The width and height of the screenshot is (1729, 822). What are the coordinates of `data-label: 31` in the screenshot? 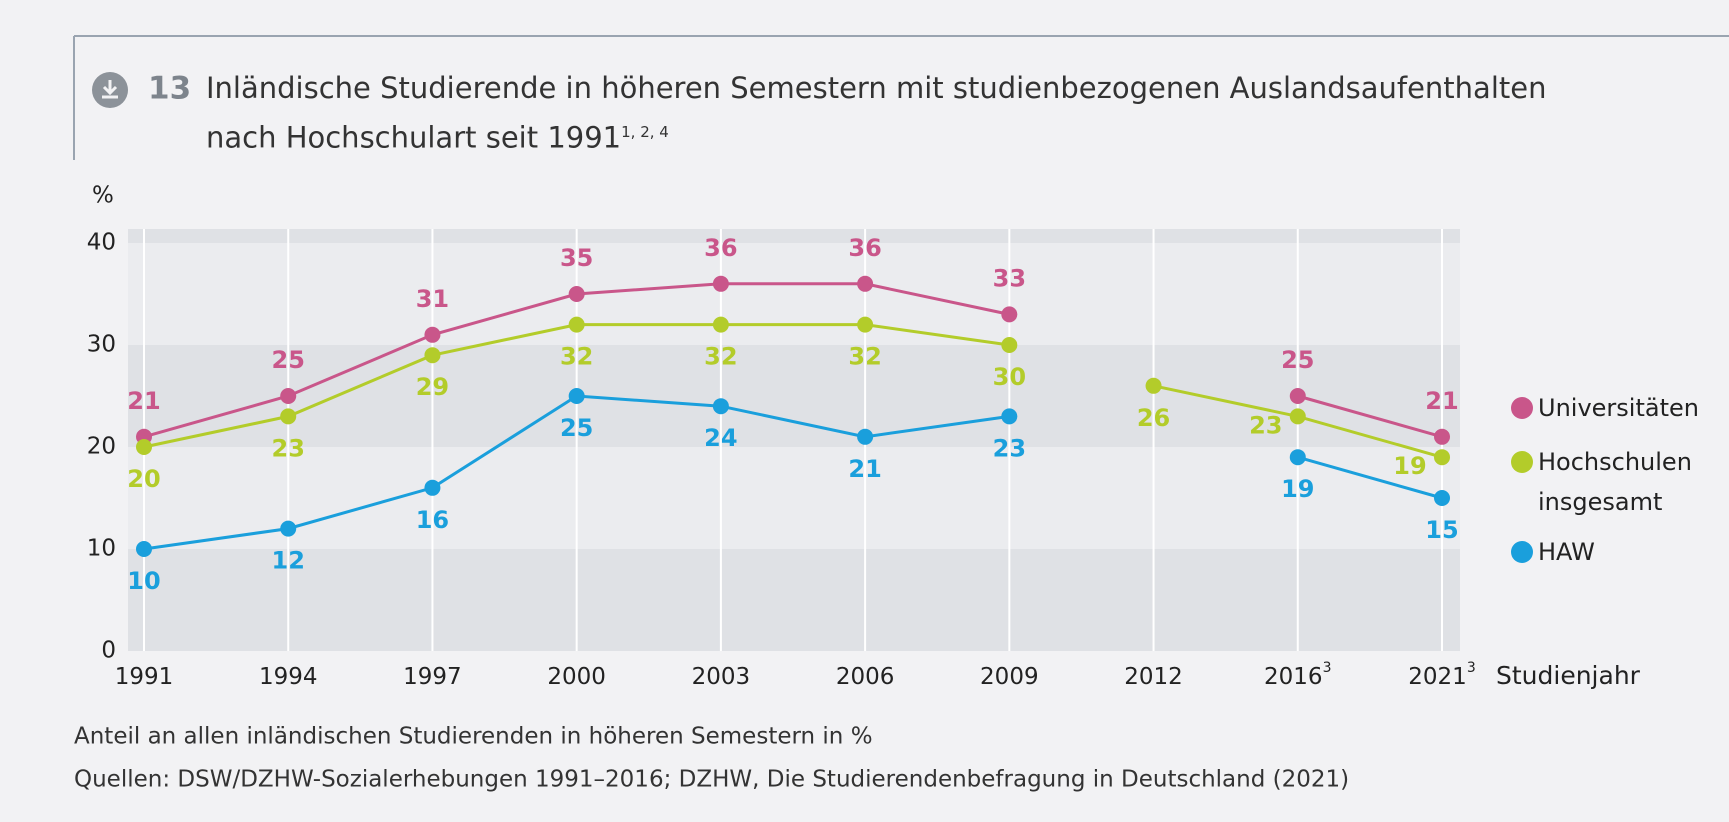 It's located at (432, 299).